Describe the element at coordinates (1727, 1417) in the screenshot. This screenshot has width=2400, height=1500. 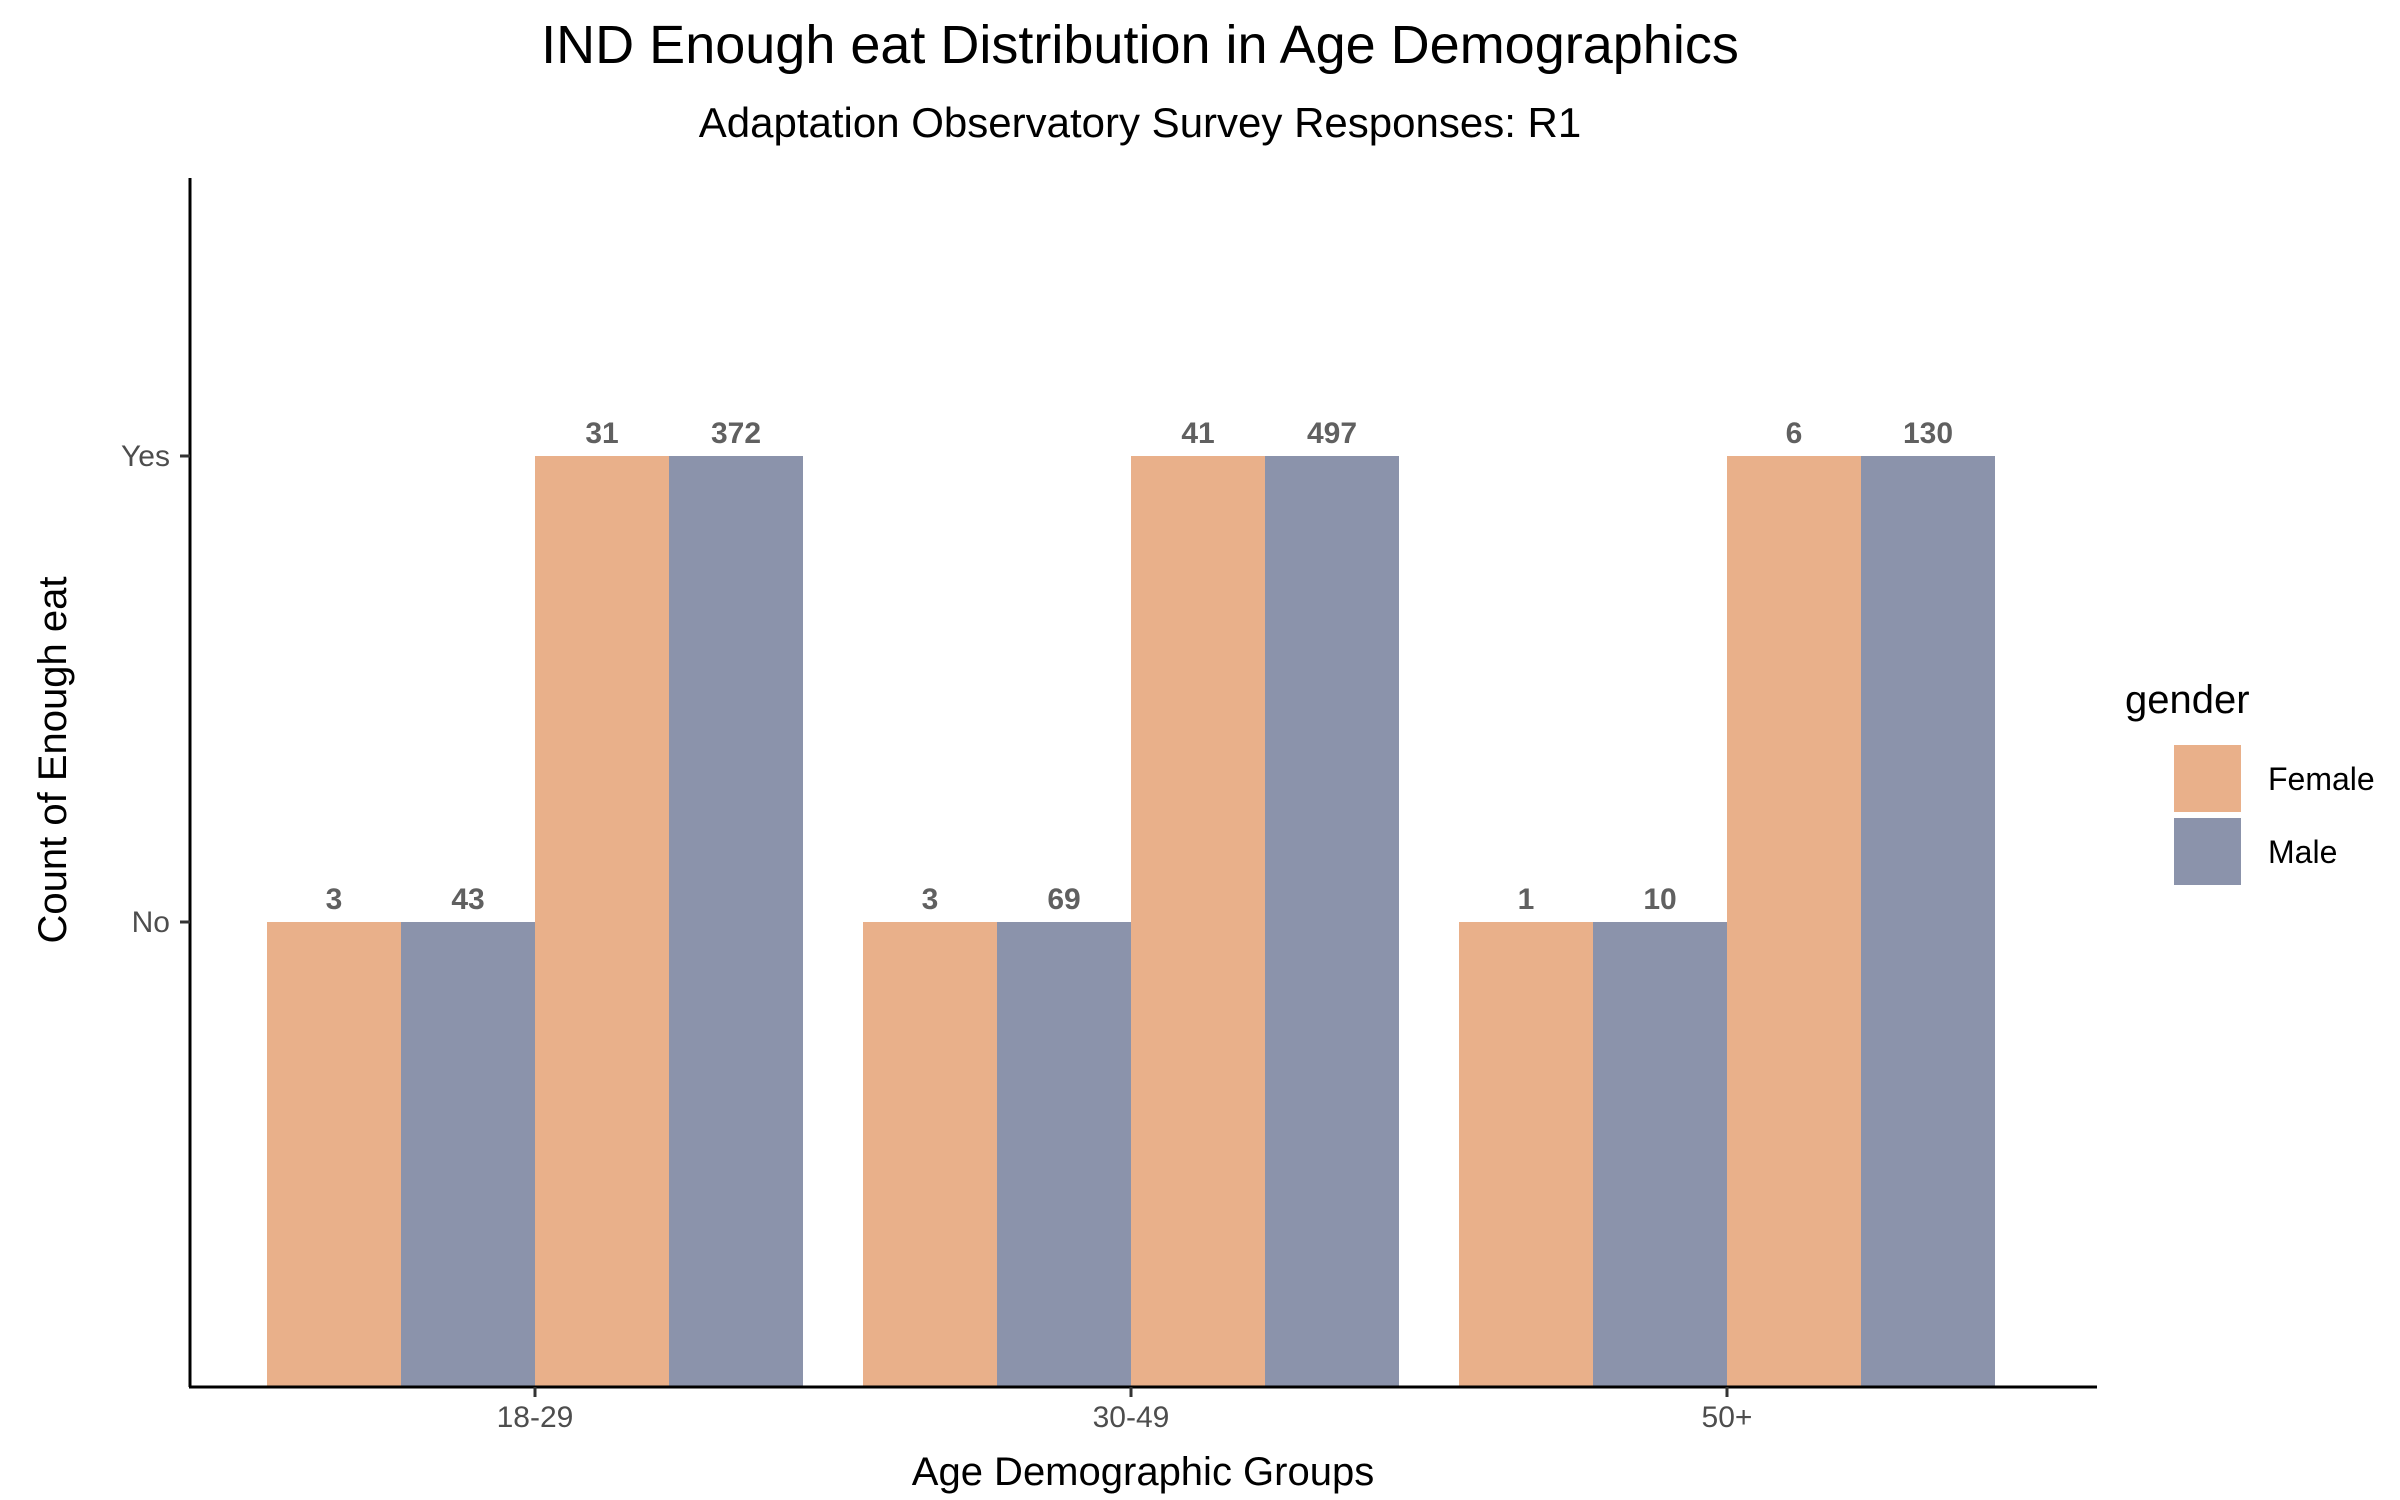
I see `x-tick-label: 50+` at that location.